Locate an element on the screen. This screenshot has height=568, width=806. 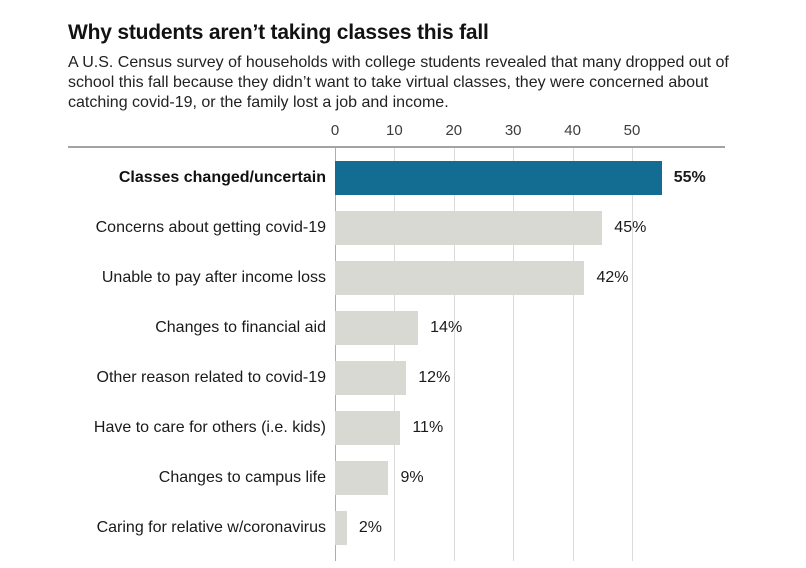
bar-track: 11% is located at coordinates (530, 428).